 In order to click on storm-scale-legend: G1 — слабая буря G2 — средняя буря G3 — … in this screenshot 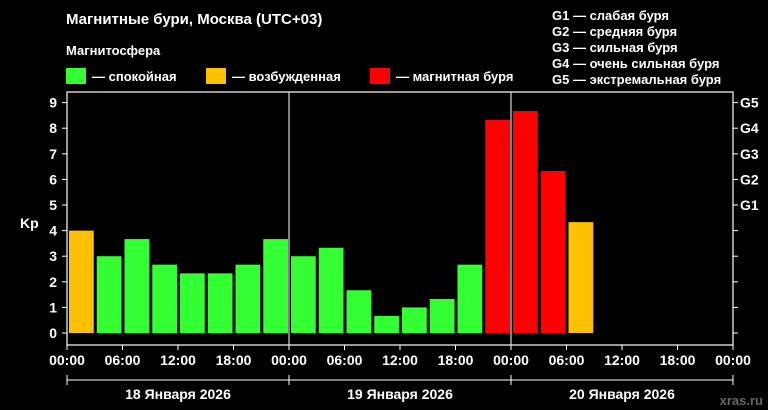, I will do `click(636, 48)`.